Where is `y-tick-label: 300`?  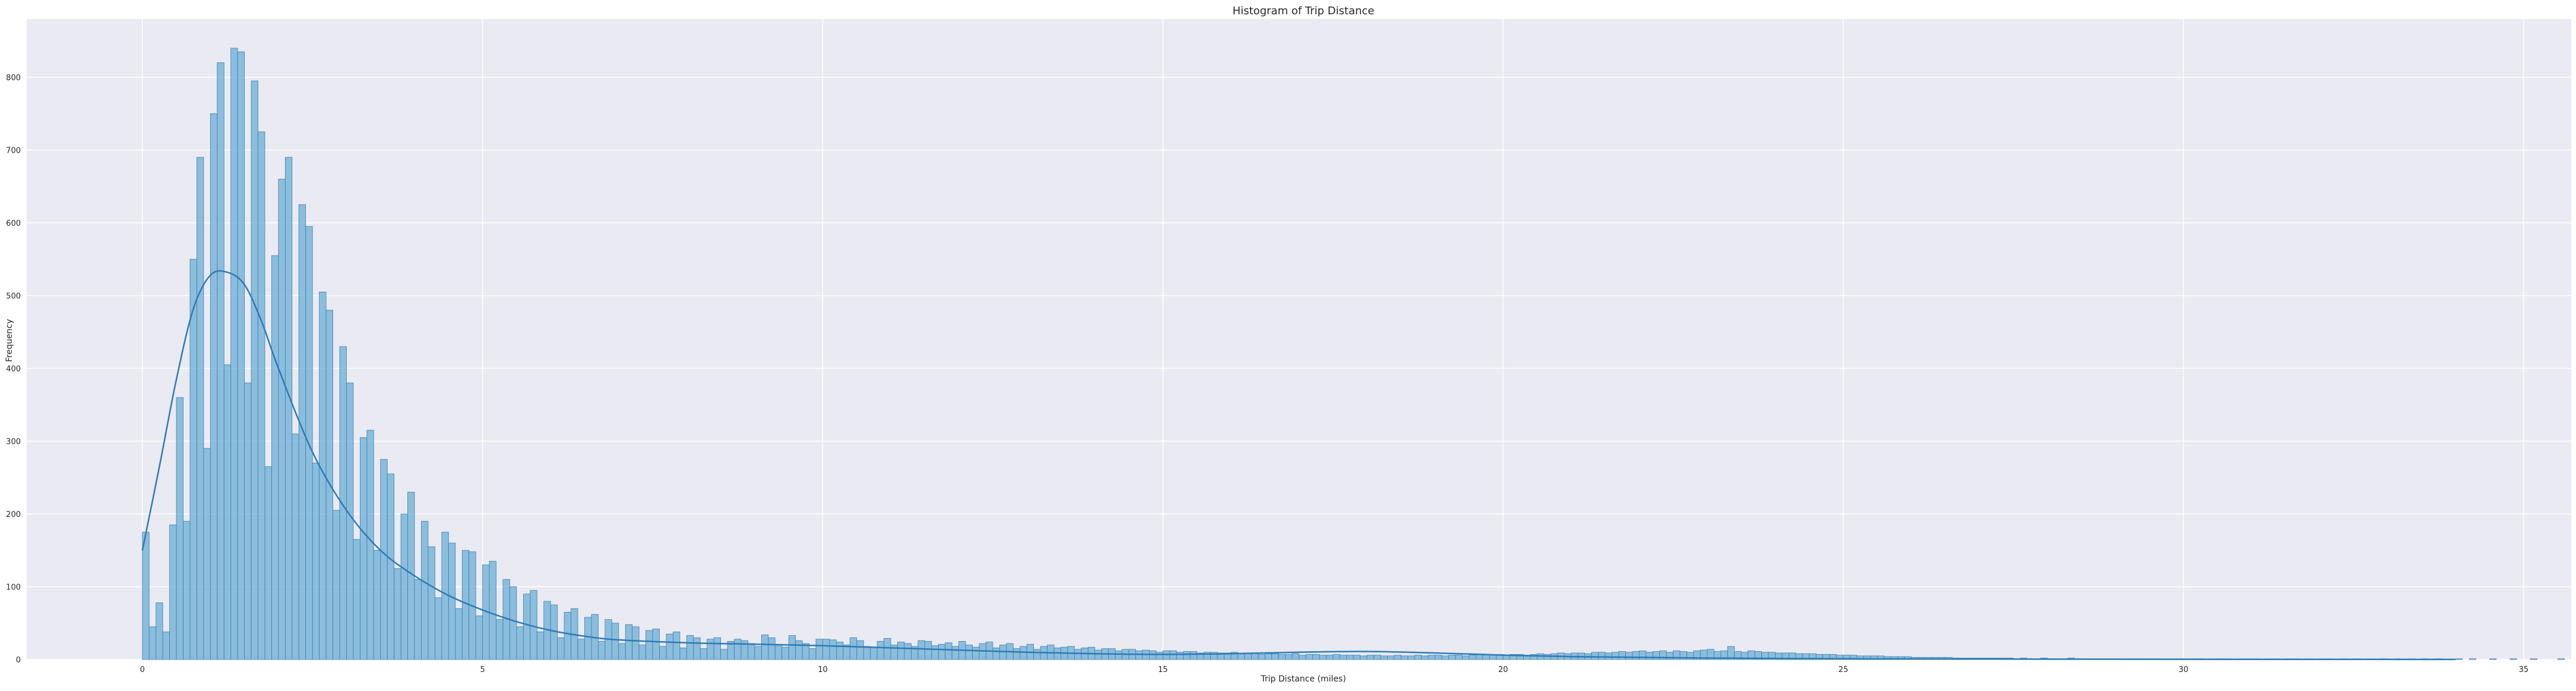
y-tick-label: 300 is located at coordinates (13, 442).